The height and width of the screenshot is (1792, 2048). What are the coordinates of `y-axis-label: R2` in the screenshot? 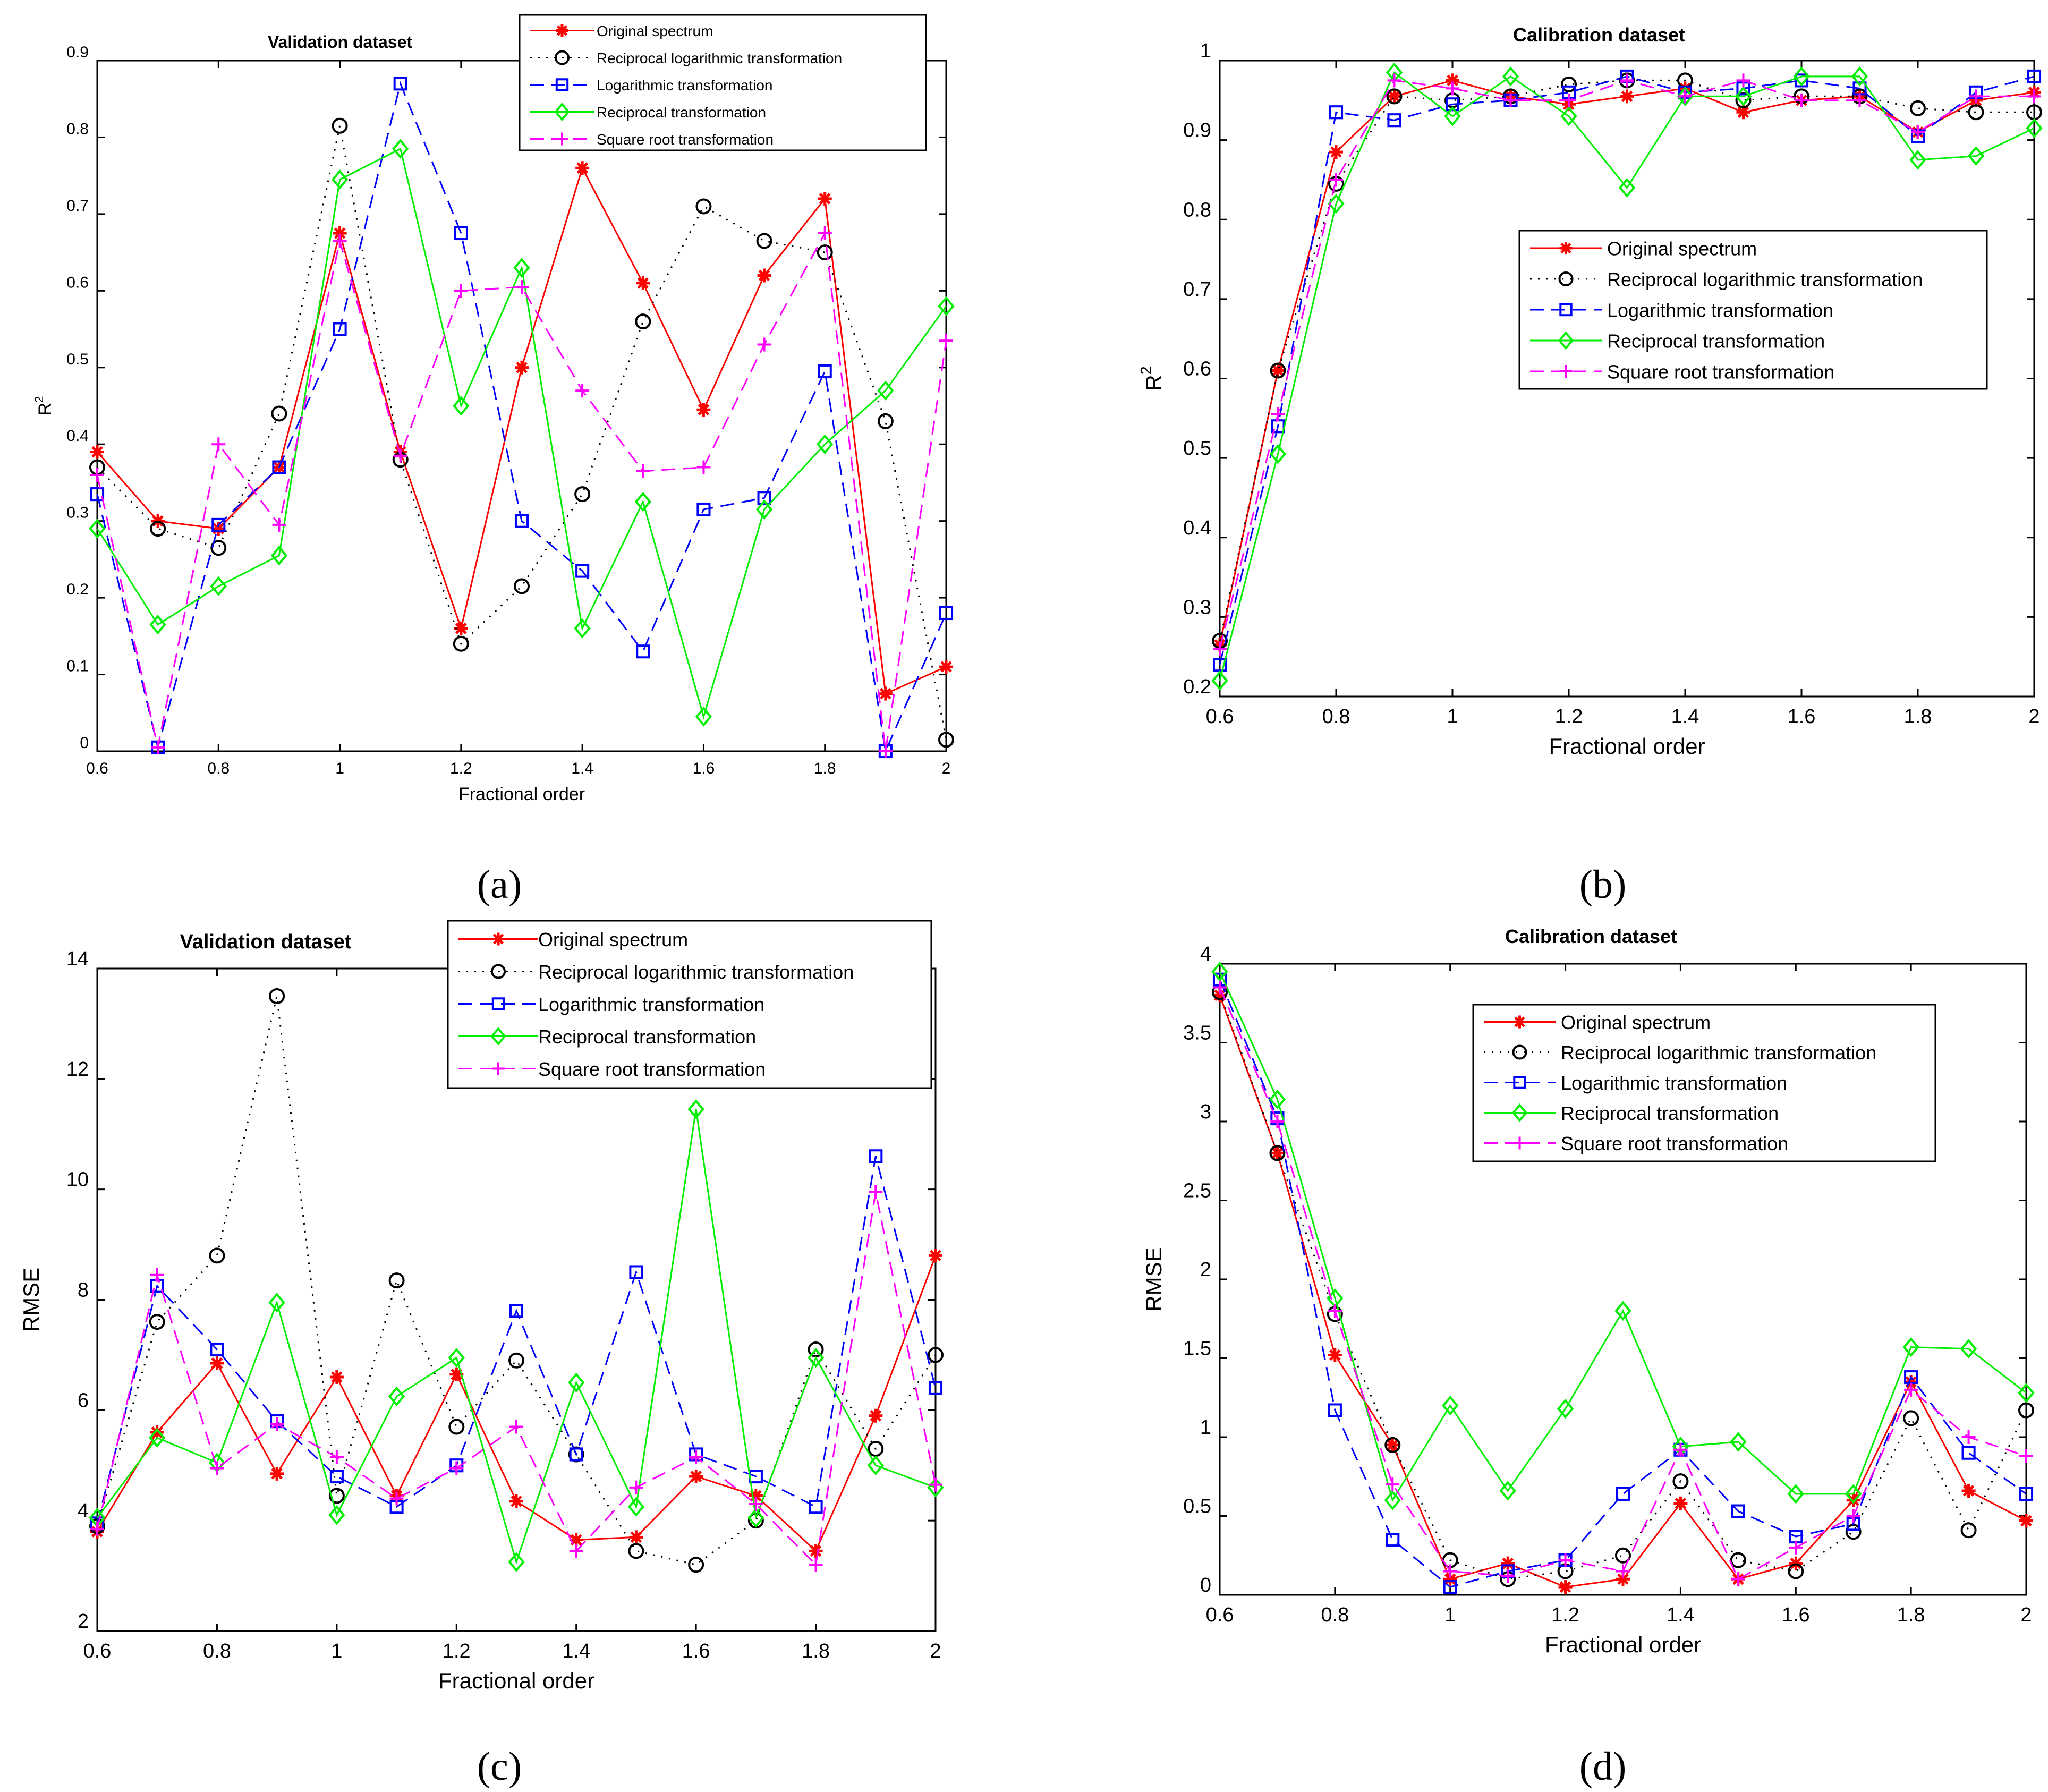 It's located at (1152, 378).